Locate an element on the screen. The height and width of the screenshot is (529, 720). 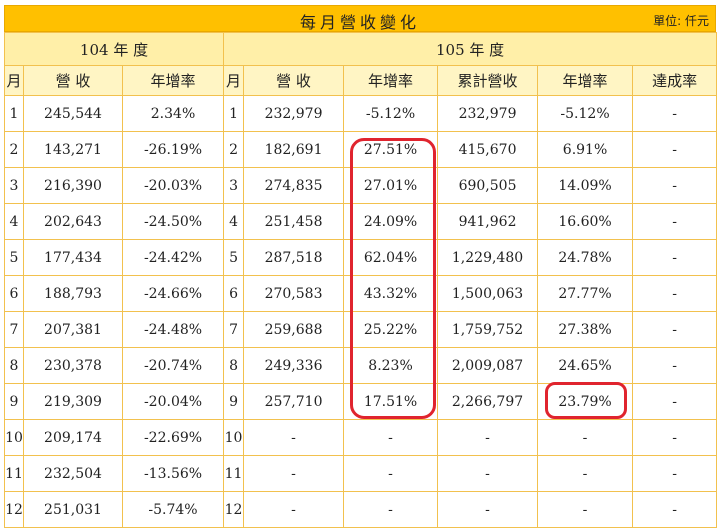
cell-revenue-105: 270,583 is located at coordinates (294, 293).